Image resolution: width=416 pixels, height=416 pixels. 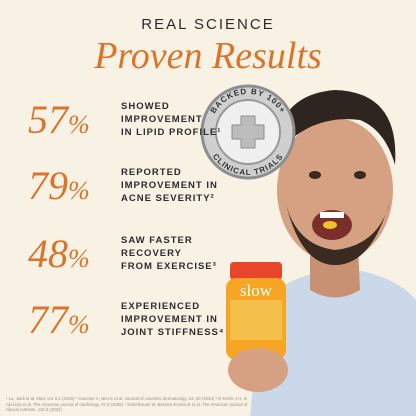 I want to click on stat-line: EXPERIENCED, so click(x=161, y=306).